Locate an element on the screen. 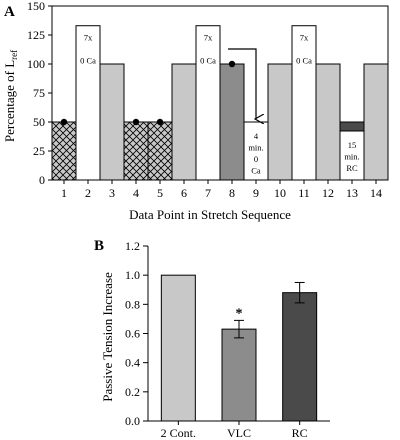  y-tick-label-a: 125 is located at coordinates (36, 35).